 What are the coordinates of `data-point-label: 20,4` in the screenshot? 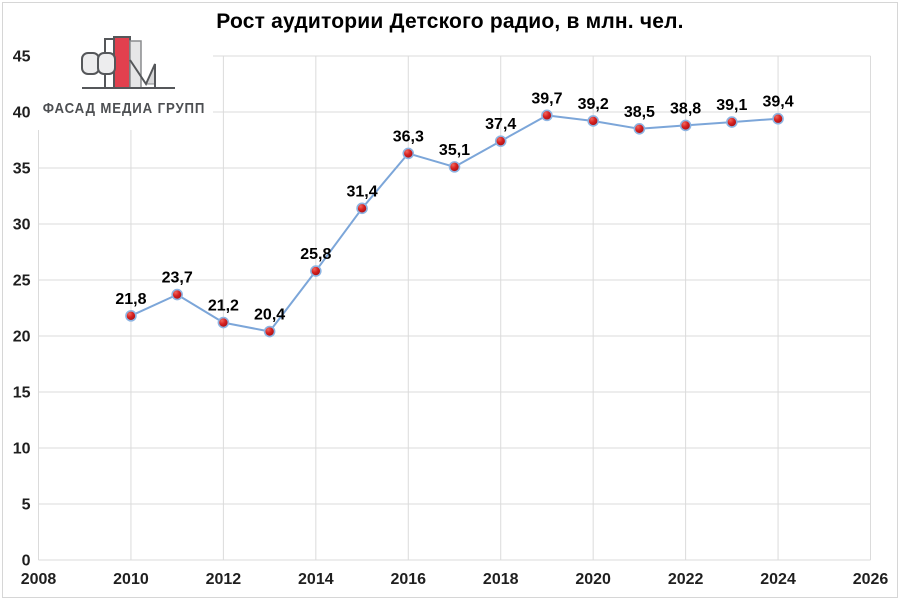 It's located at (269, 315).